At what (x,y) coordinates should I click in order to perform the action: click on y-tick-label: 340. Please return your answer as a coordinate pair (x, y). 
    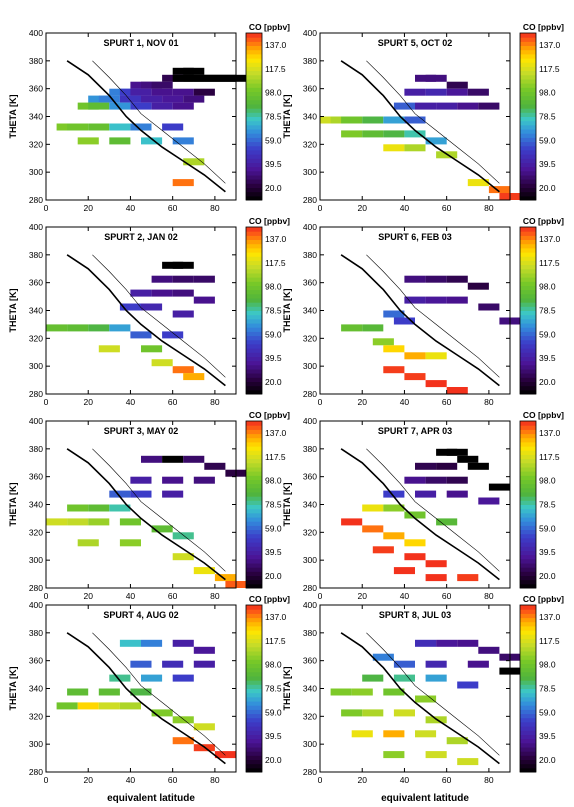
    Looking at the image, I should click on (310, 505).